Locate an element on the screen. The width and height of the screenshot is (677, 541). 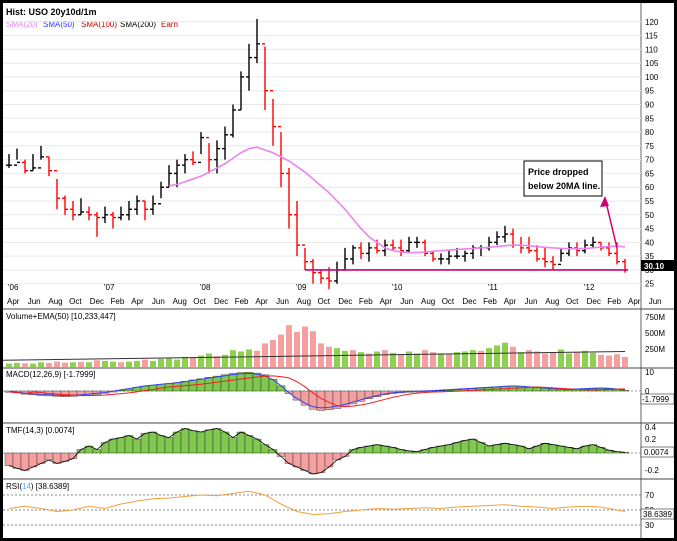
legend-earn: Earn is located at coordinates (169, 24).